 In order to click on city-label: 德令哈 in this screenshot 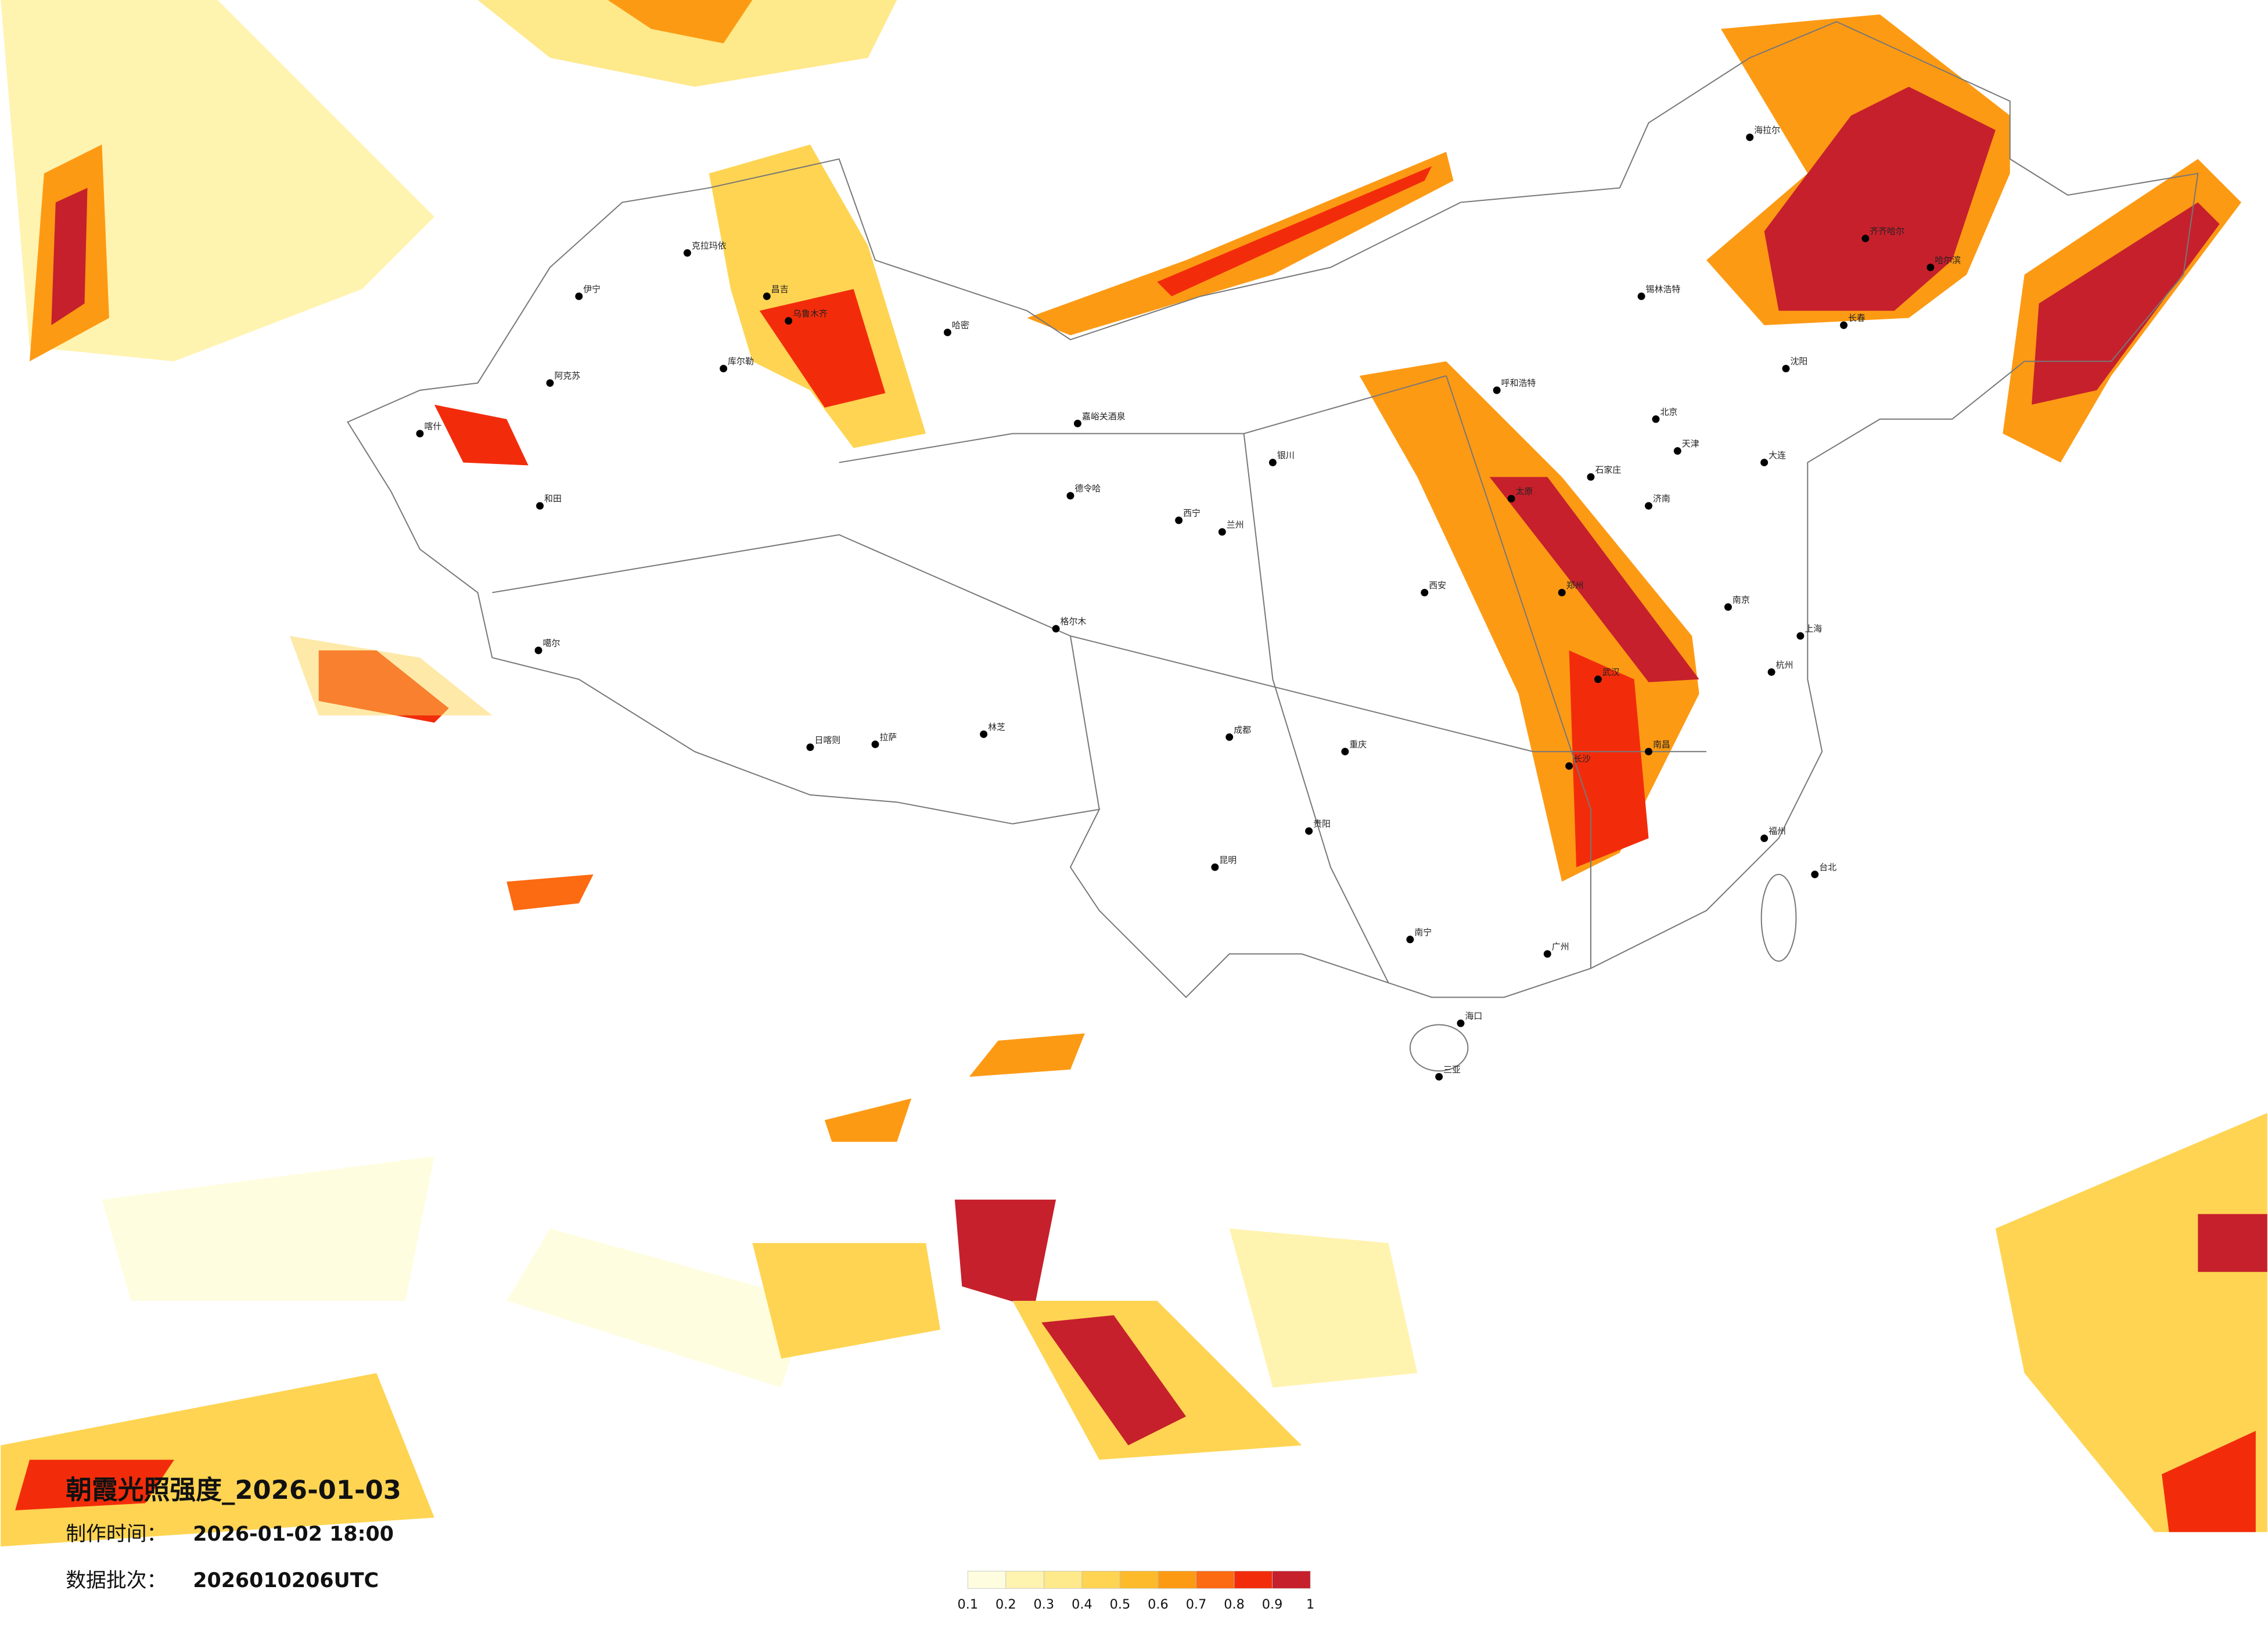, I will do `click(1087, 488)`.